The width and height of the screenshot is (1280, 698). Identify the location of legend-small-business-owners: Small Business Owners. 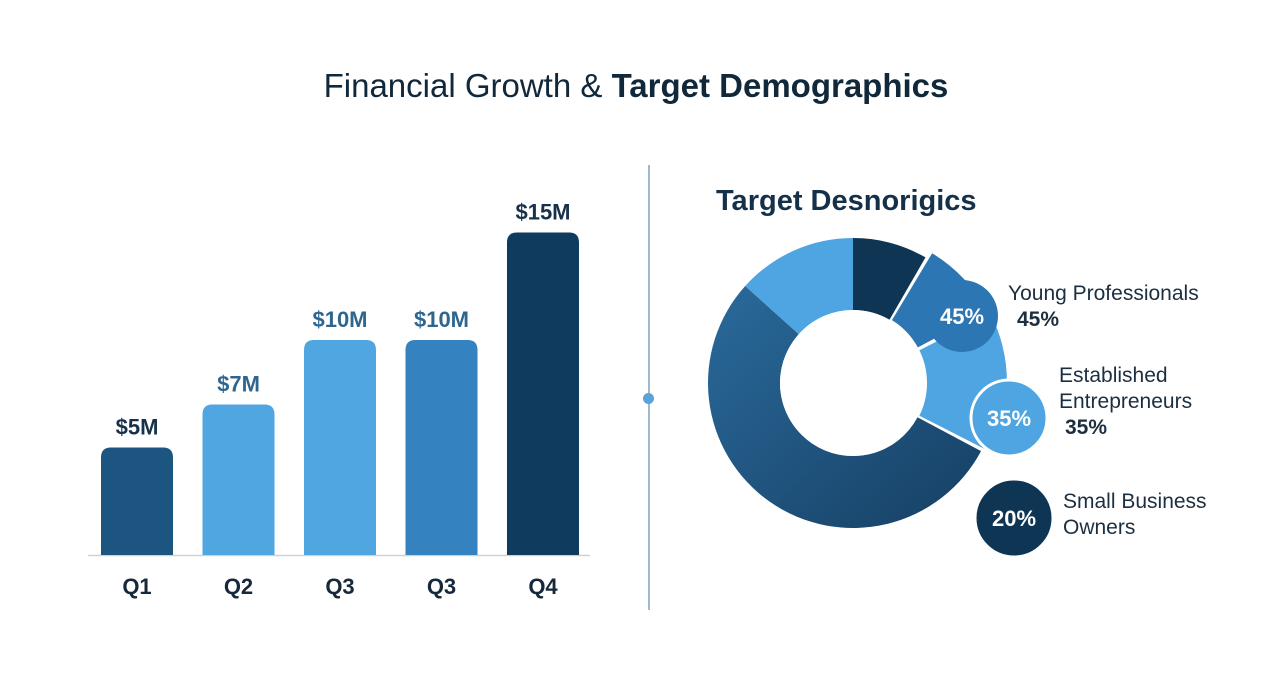
(1135, 515).